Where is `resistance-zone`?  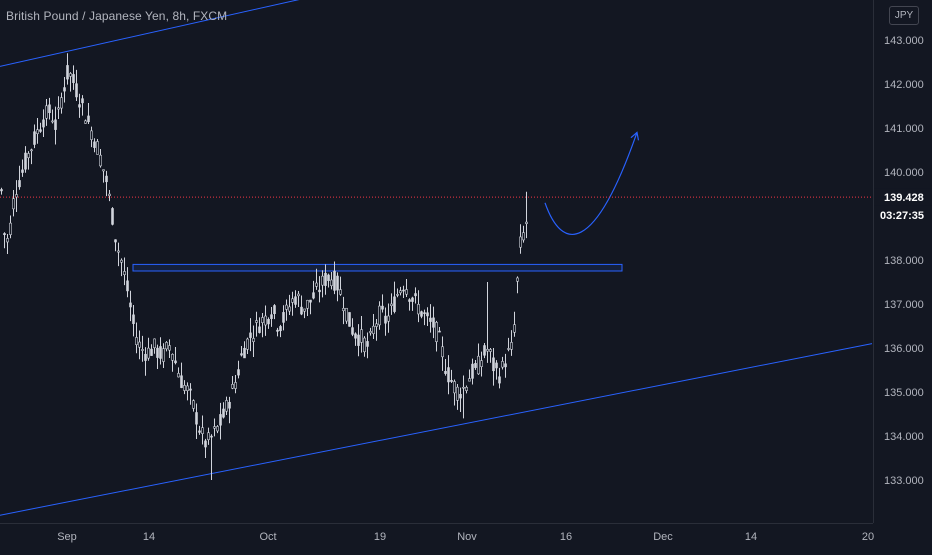
resistance-zone is located at coordinates (377, 267).